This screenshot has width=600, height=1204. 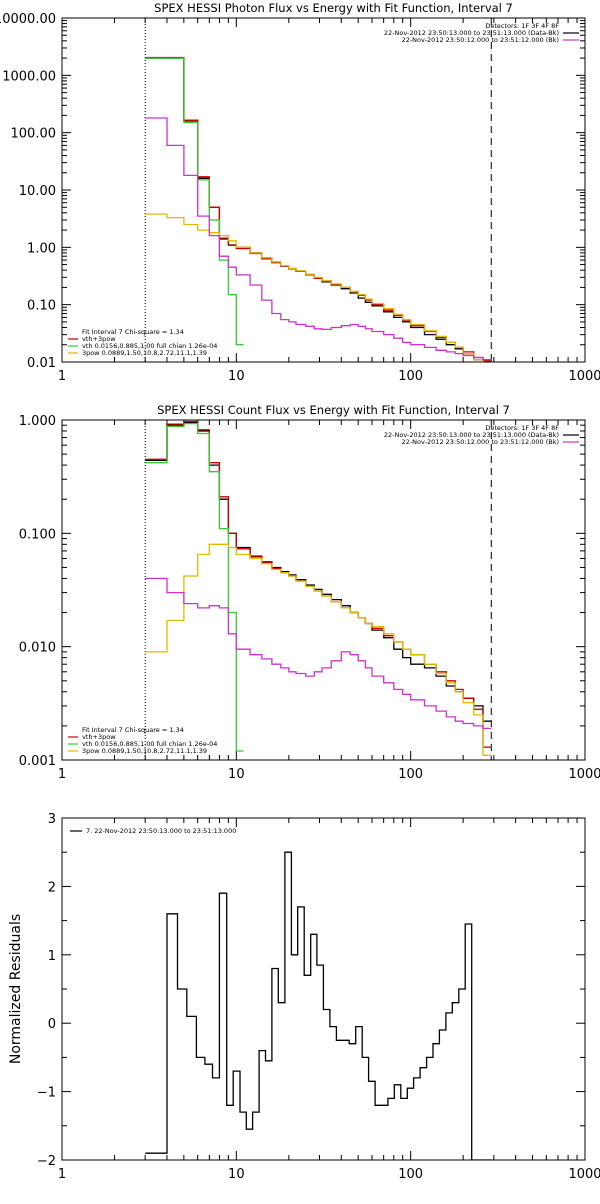 I want to click on y-tick-label: 0.001, so click(x=37, y=761).